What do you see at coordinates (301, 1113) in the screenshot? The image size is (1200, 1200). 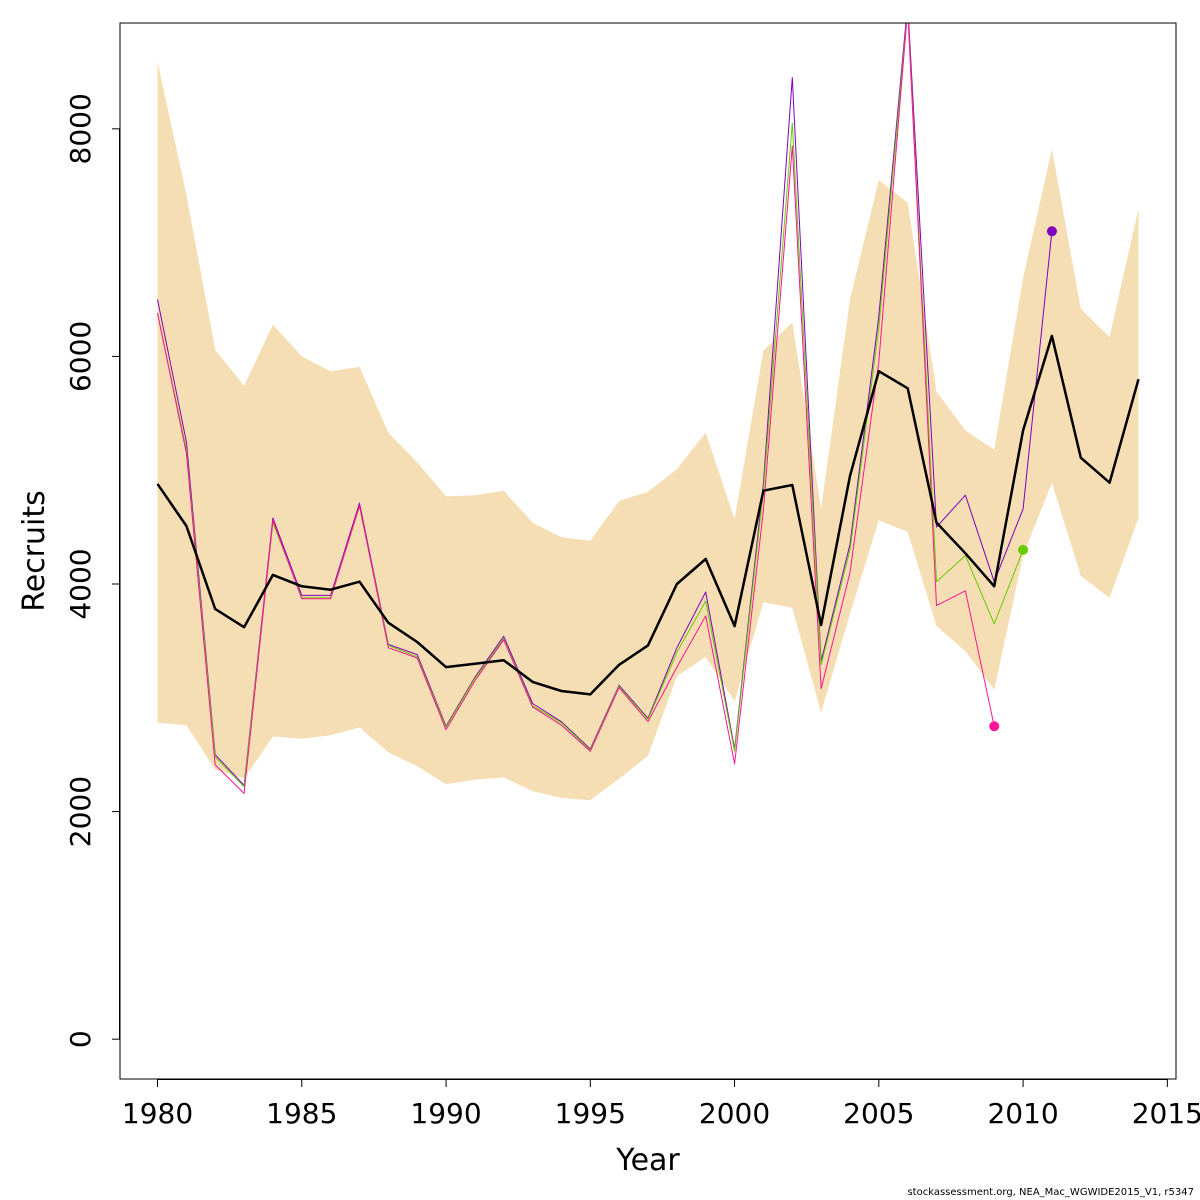 I see `x-tick-label: 1985` at bounding box center [301, 1113].